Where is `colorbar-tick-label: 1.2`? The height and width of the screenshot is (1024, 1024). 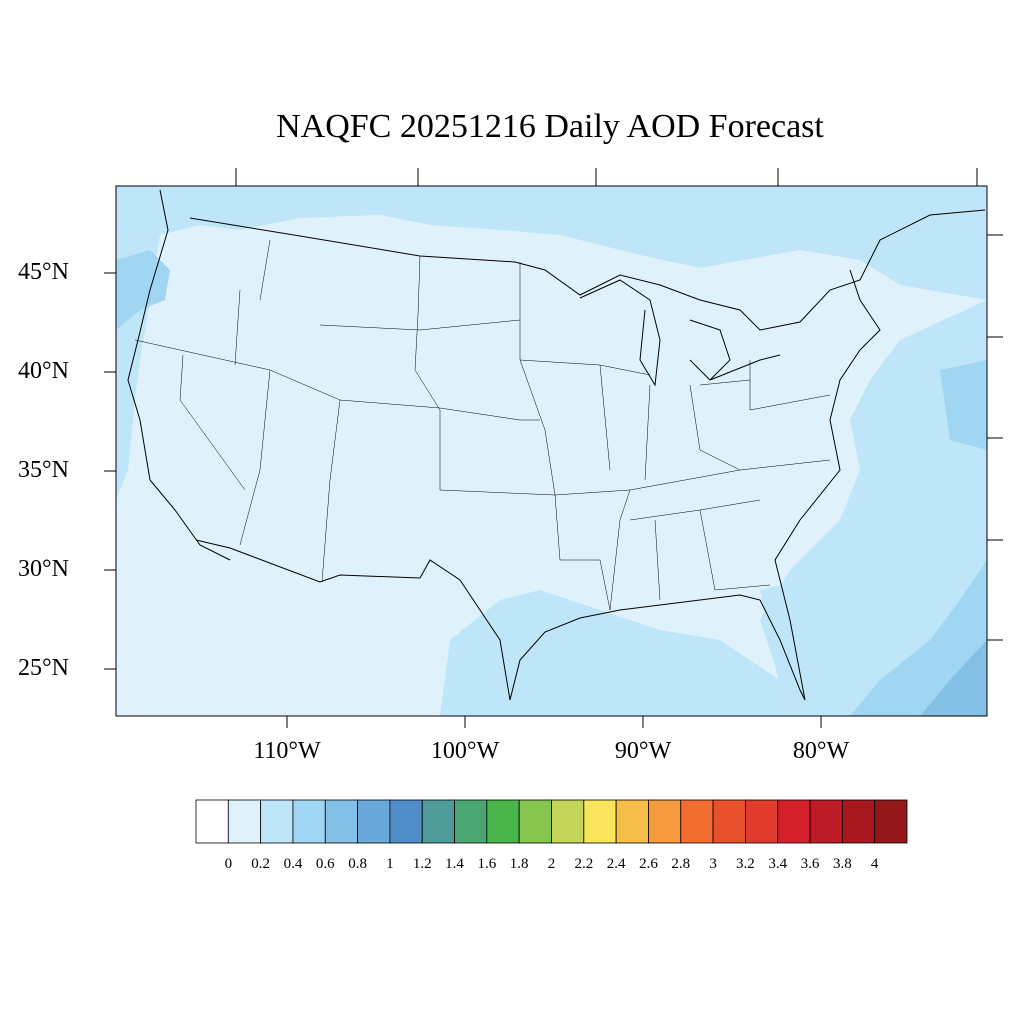
colorbar-tick-label: 1.2 is located at coordinates (422, 864).